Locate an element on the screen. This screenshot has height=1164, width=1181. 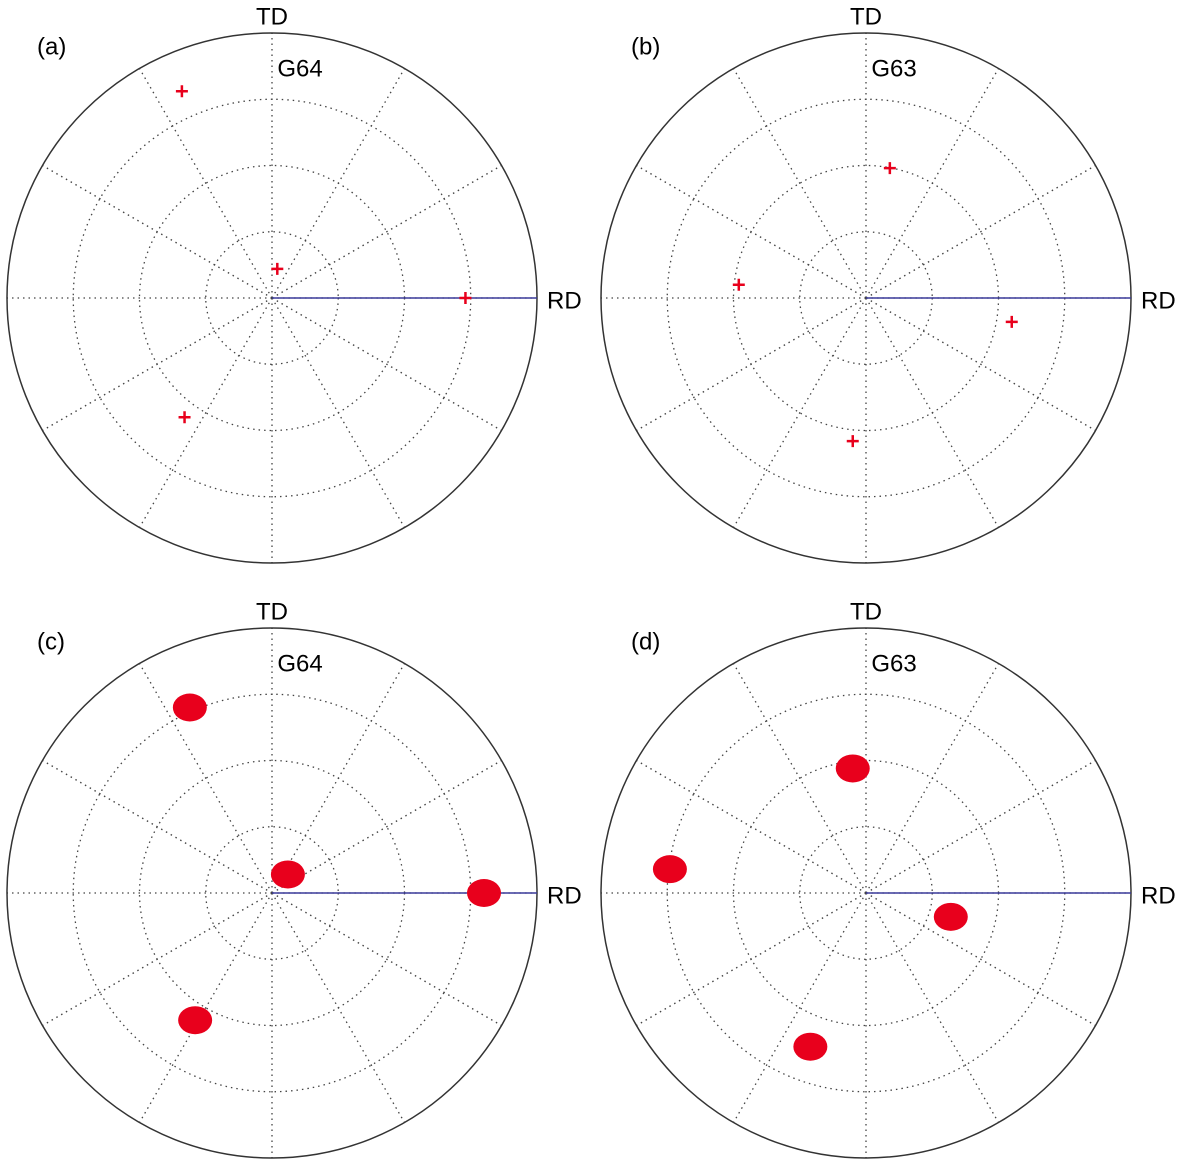
panel-label: (c) is located at coordinates (51, 641).